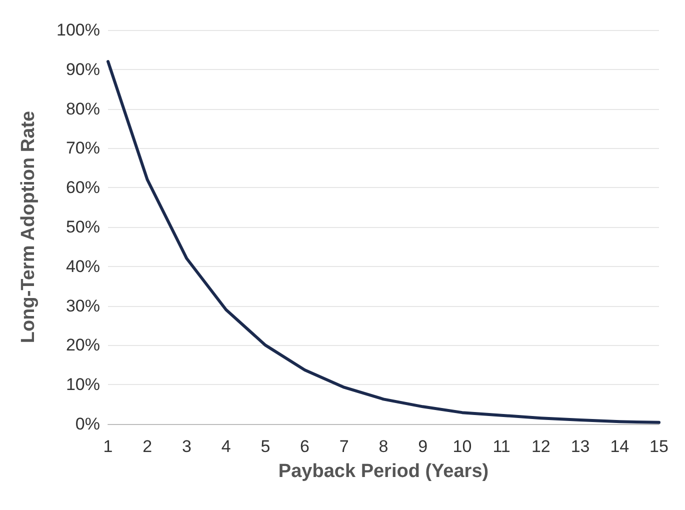  I want to click on x-tick-label: 3, so click(187, 446).